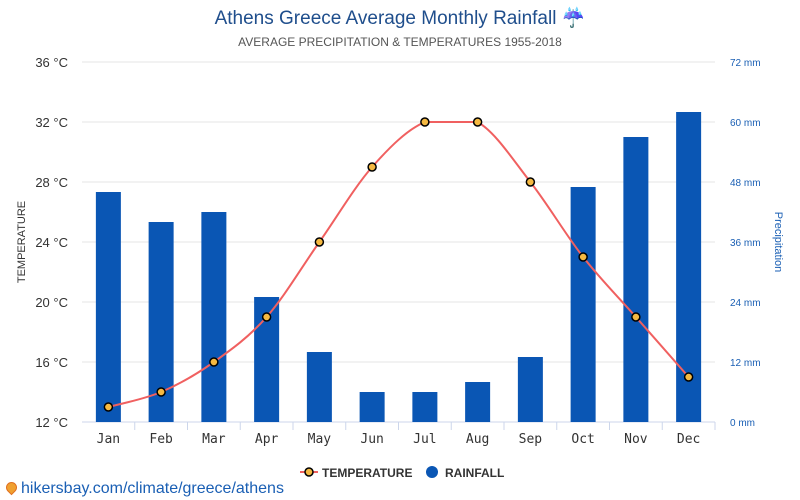  I want to click on legend-rainfall-marker, so click(432, 472).